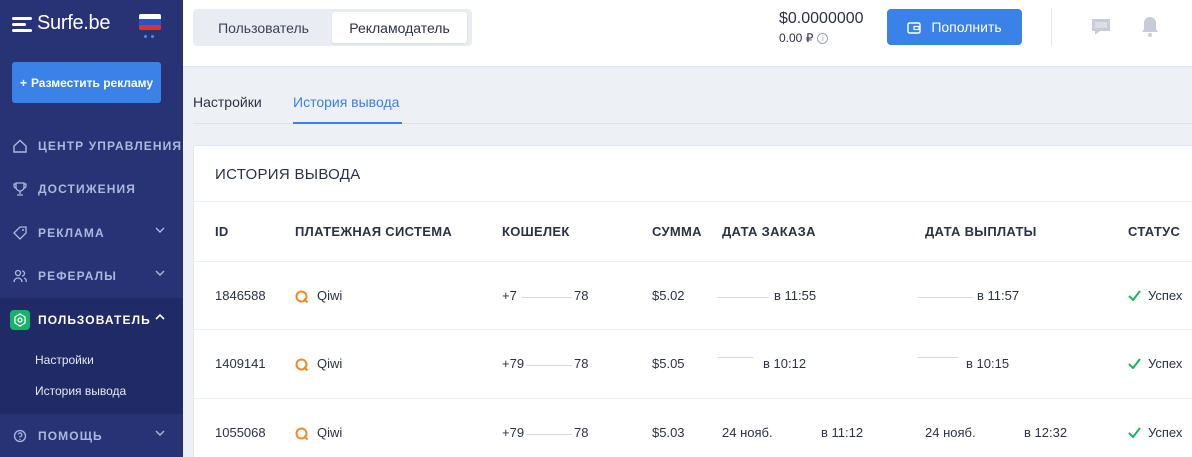 The image size is (1192, 457). I want to click on settings-icon, so click(20, 319).